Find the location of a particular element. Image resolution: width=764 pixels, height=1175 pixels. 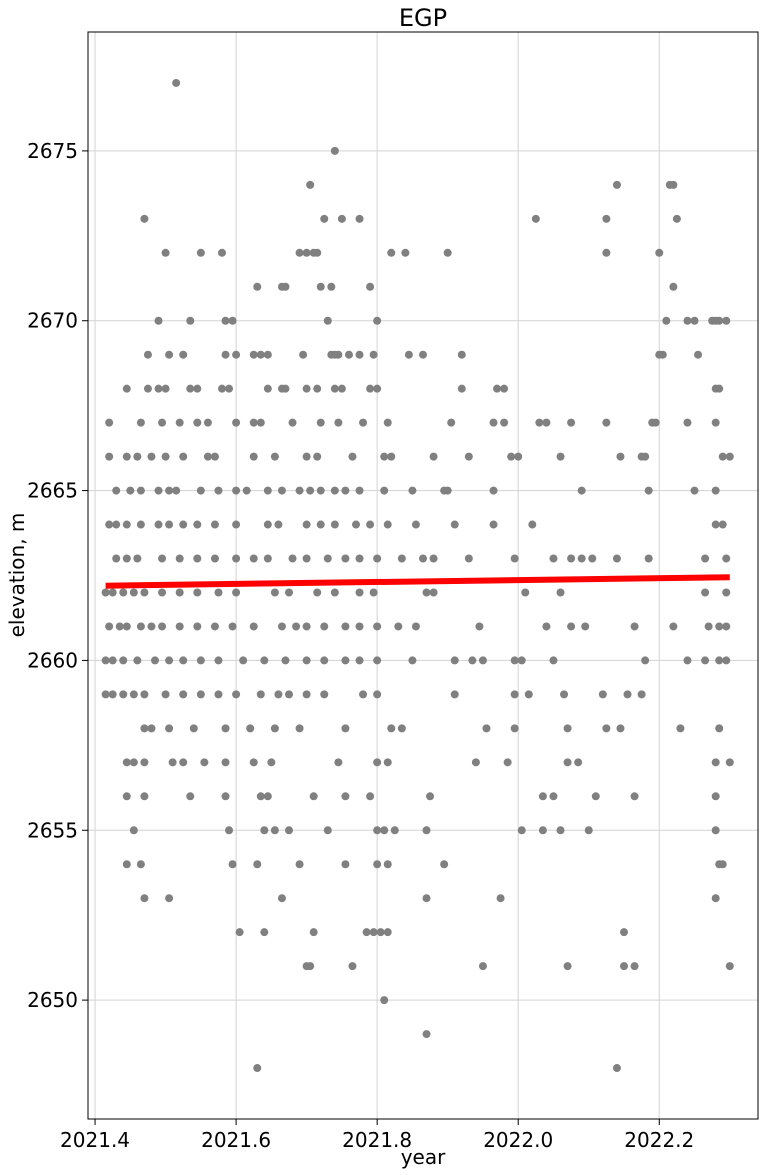

x-tick-label: 2022.0 is located at coordinates (518, 1140).